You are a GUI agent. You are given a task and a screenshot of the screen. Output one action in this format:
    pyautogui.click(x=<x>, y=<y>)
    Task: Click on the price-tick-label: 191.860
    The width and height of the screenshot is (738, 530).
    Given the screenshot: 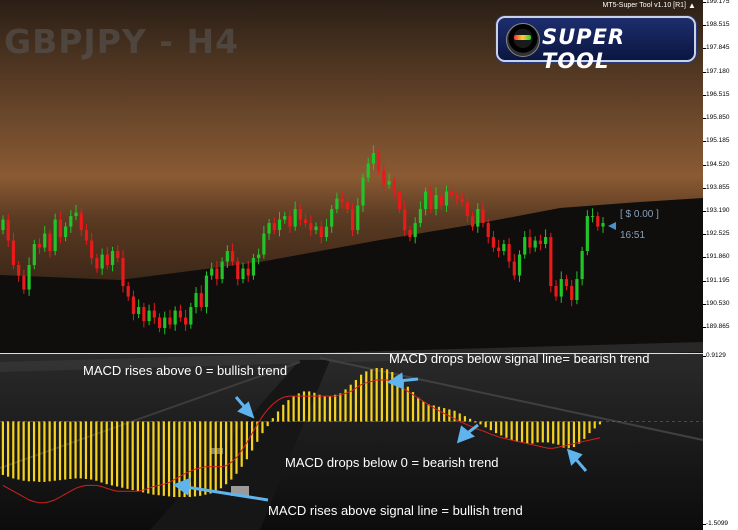 What is the action you would take?
    pyautogui.click(x=718, y=257)
    